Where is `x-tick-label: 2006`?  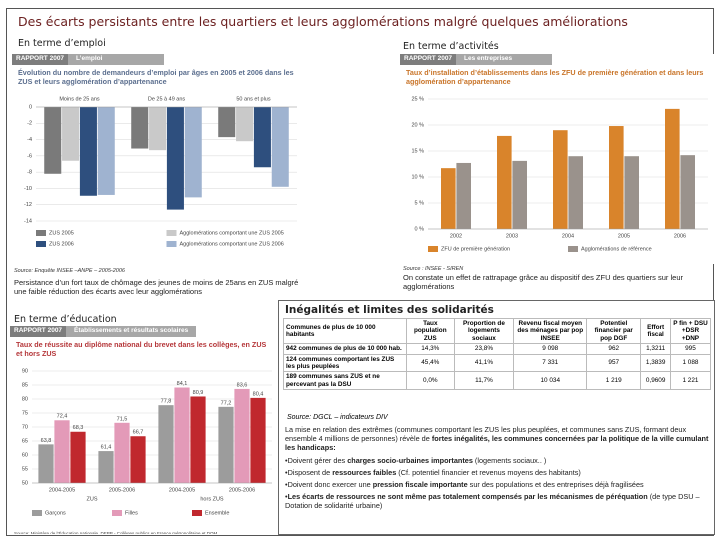
x-tick-label: 2006 is located at coordinates (680, 236).